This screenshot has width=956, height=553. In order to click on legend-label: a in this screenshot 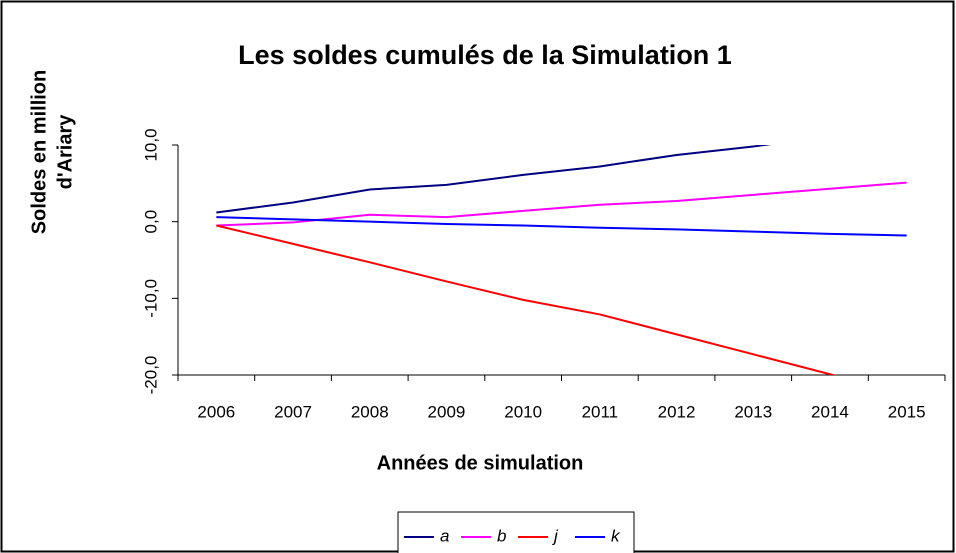, I will do `click(444, 535)`.